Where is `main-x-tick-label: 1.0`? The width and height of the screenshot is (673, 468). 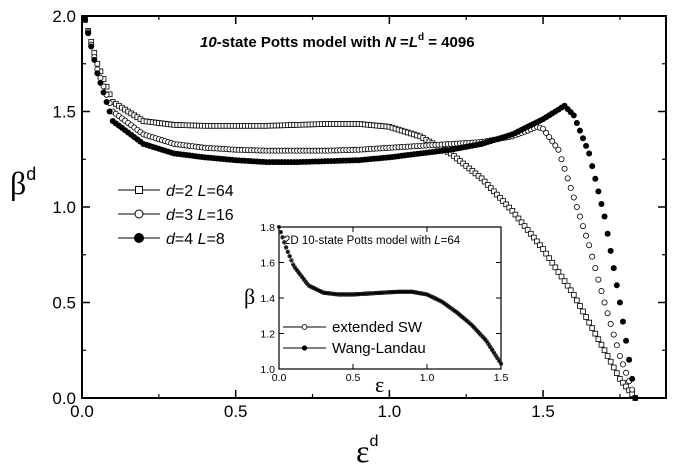 main-x-tick-label: 1.0 is located at coordinates (390, 411).